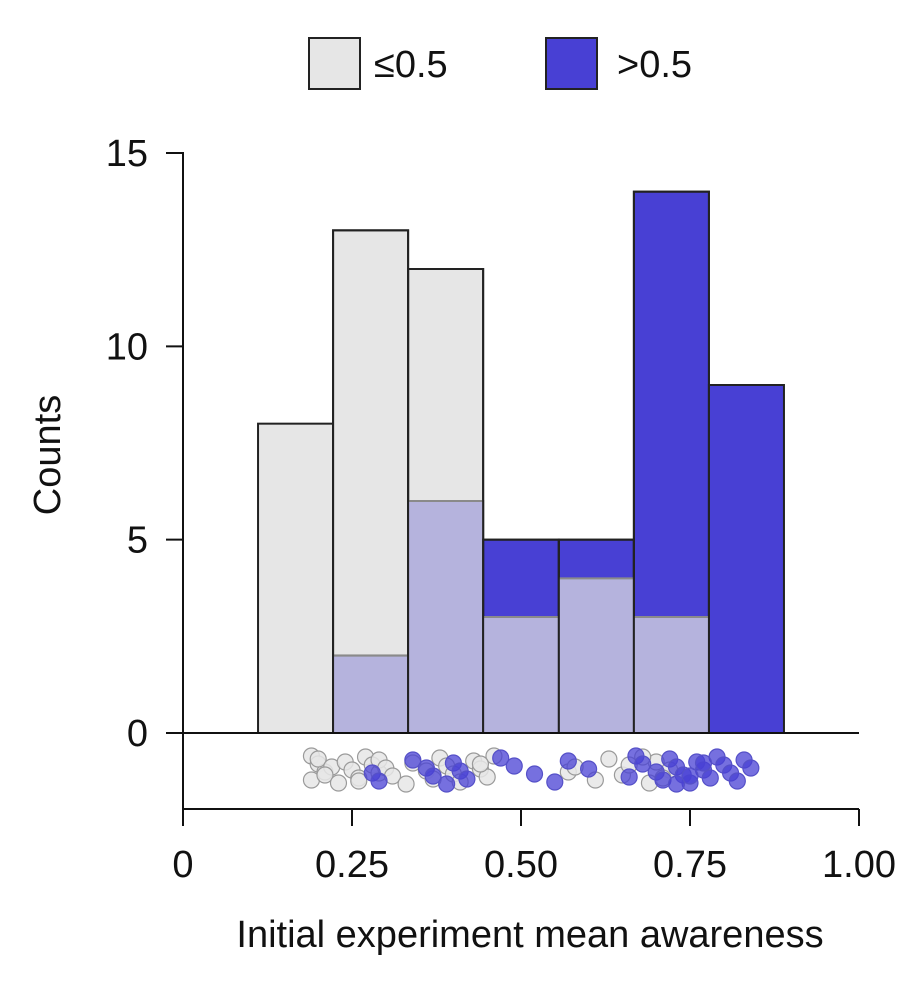  I want to click on y-tick-label: 10, so click(127, 347).